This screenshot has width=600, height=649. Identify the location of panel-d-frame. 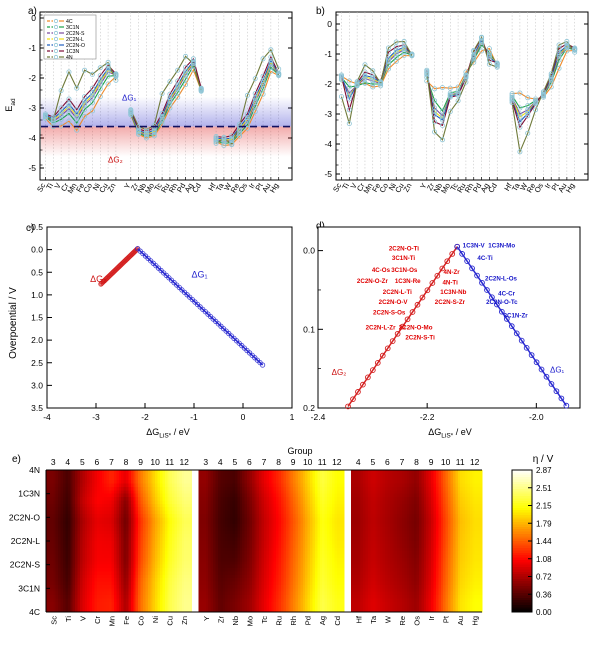
(449, 317).